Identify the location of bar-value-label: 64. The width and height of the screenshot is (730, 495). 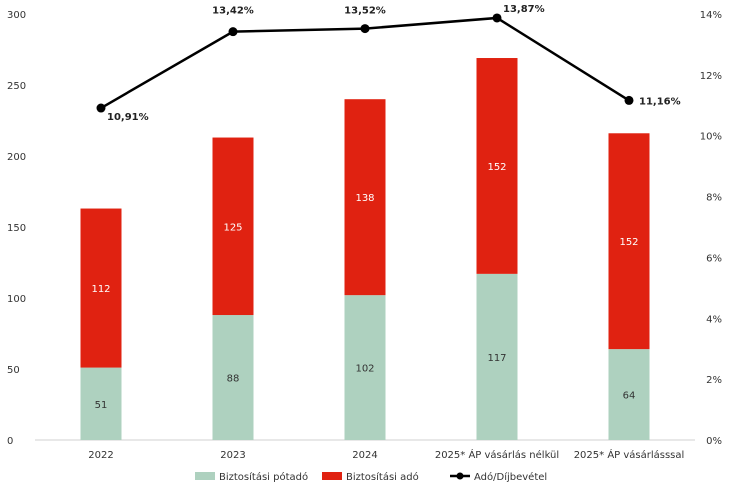
(629, 396).